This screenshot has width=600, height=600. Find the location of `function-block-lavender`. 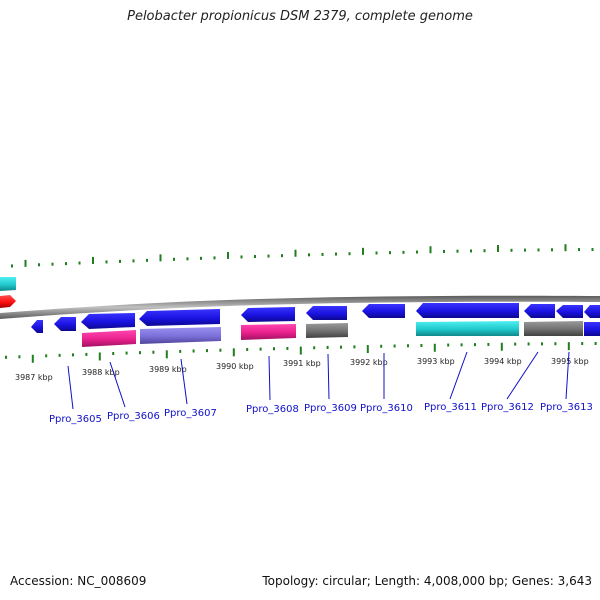

function-block-lavender is located at coordinates (180, 335).